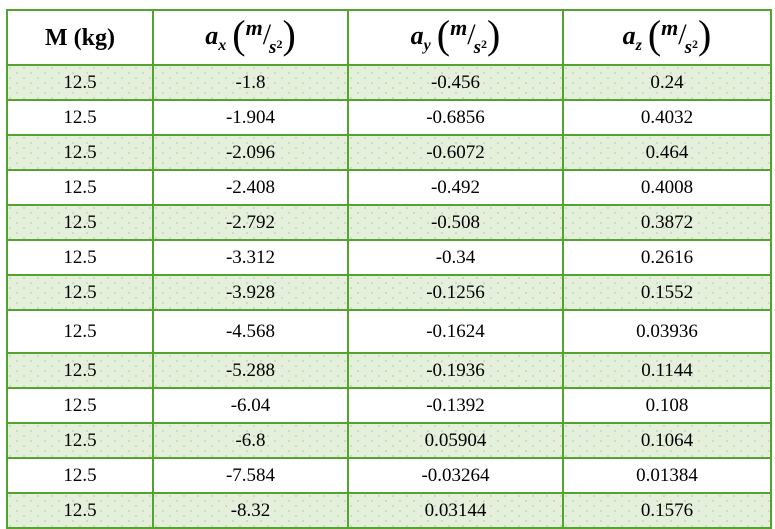  Describe the element at coordinates (455, 82) in the screenshot. I see `cell-ay: -0.456` at that location.